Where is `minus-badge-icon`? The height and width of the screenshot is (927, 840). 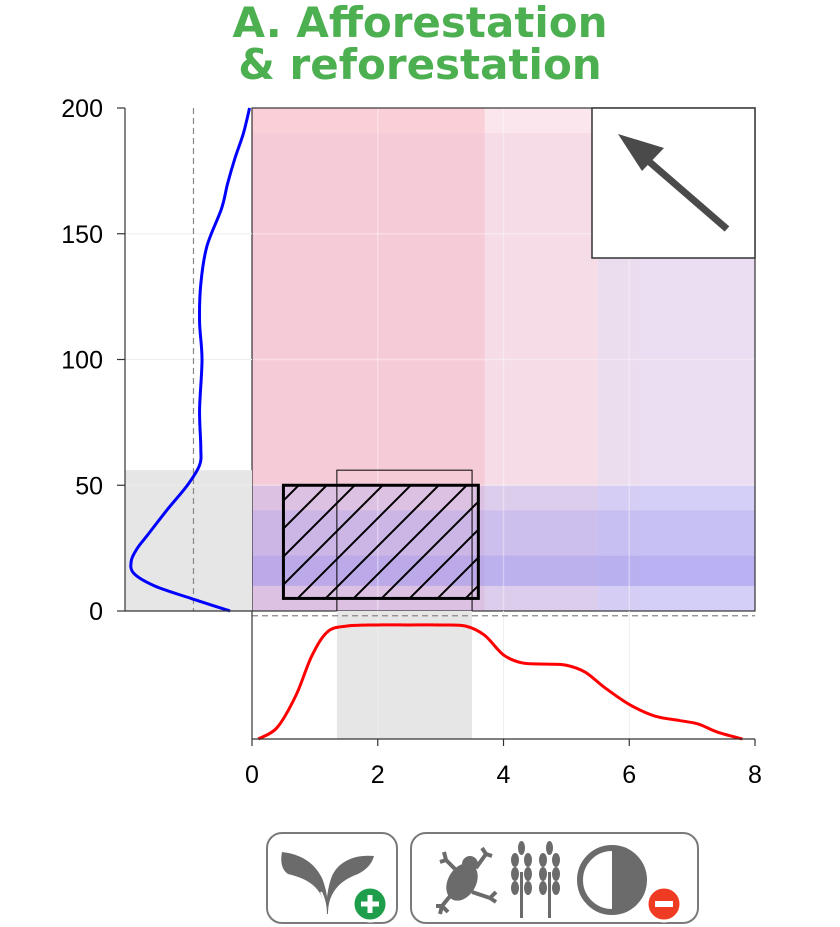 minus-badge-icon is located at coordinates (664, 904).